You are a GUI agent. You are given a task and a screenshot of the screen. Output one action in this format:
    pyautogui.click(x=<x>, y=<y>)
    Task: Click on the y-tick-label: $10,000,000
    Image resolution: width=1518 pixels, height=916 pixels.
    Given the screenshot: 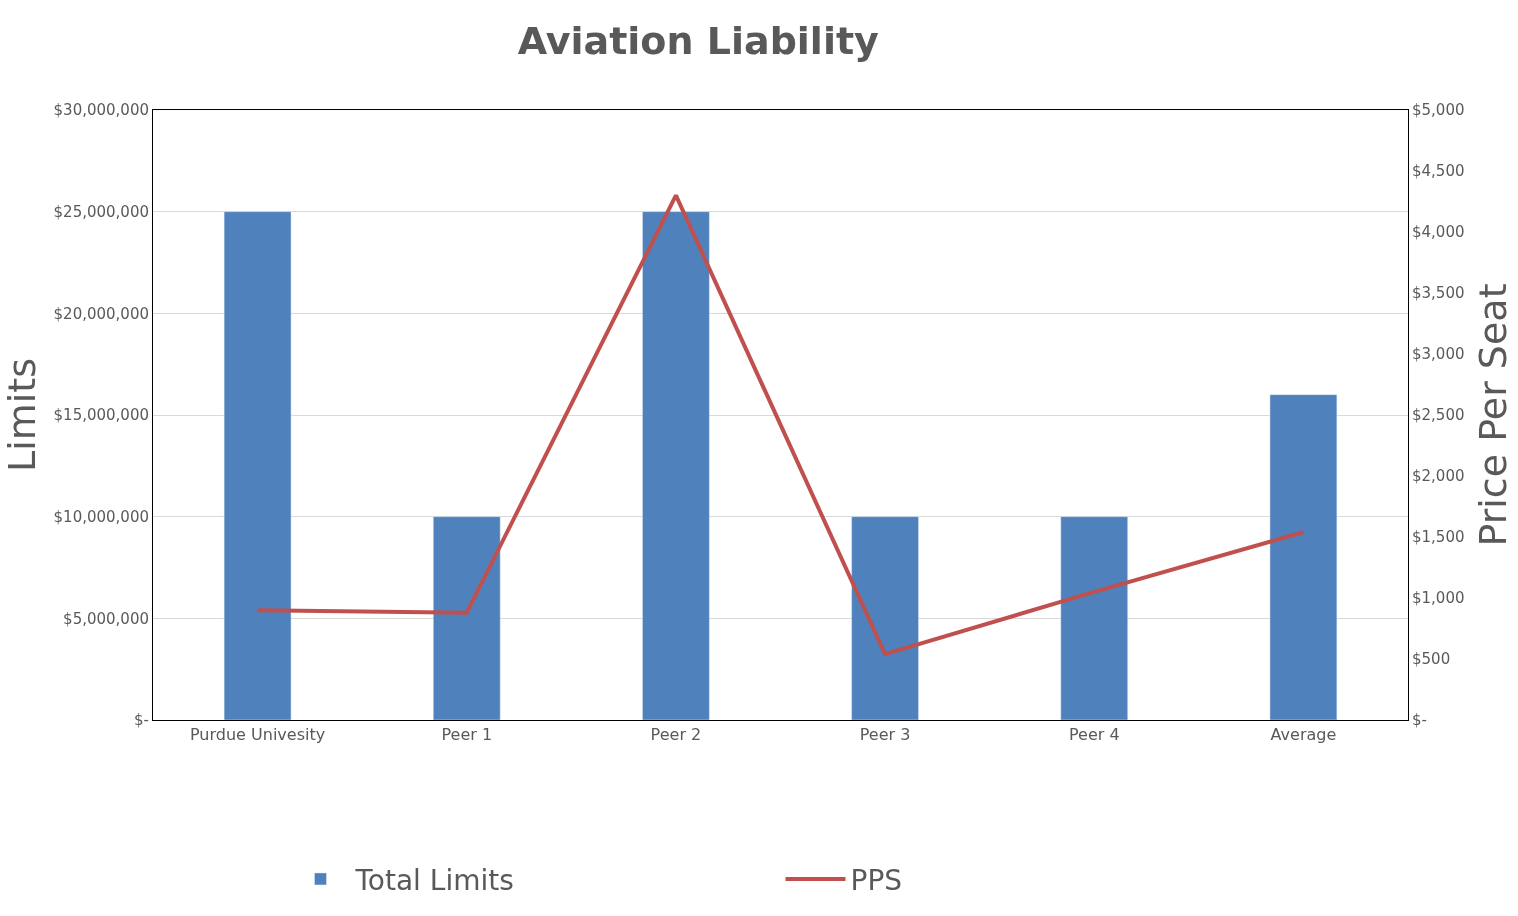 What is the action you would take?
    pyautogui.click(x=101, y=516)
    